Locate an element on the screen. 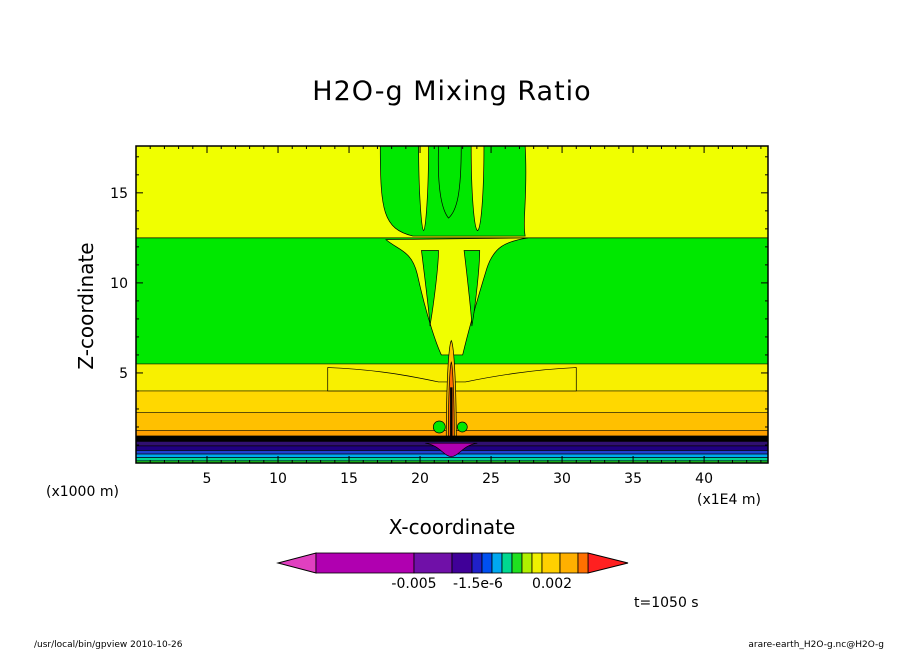 The width and height of the screenshot is (904, 654). plume-wing is located at coordinates (452, 379).